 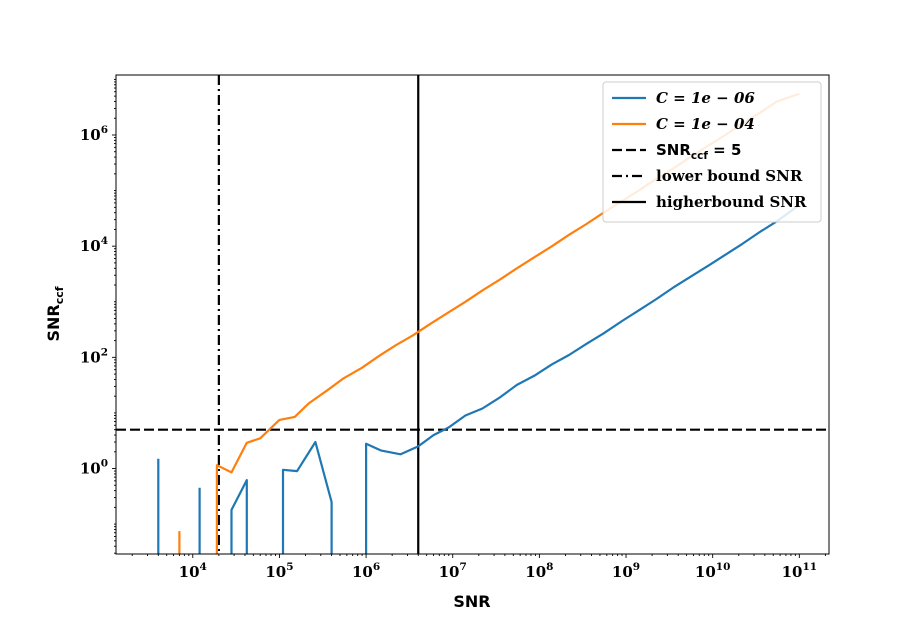 What do you see at coordinates (463, 567) in the screenshot?
I see `x-tick-exponent: 7` at bounding box center [463, 567].